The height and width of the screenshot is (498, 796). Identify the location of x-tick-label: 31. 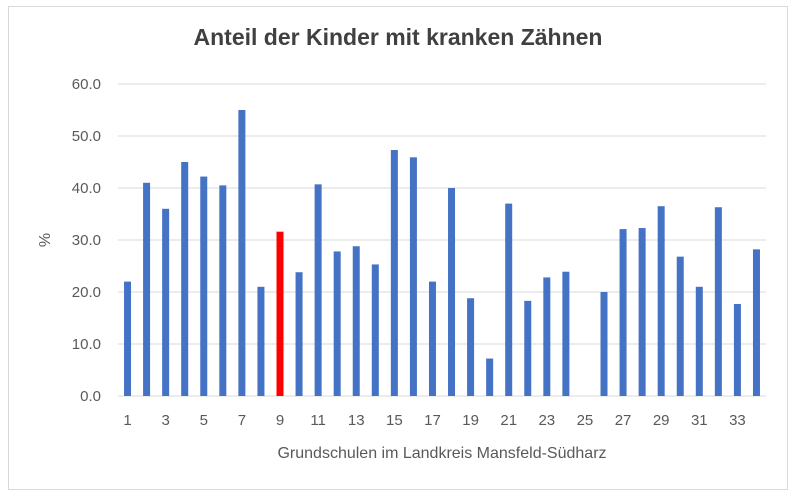
(699, 420).